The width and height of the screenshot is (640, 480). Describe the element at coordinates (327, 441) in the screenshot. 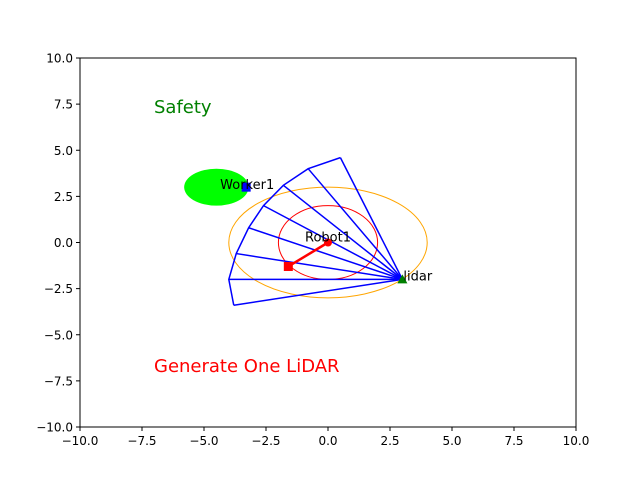

I see `x-tick-label: 0.0` at that location.